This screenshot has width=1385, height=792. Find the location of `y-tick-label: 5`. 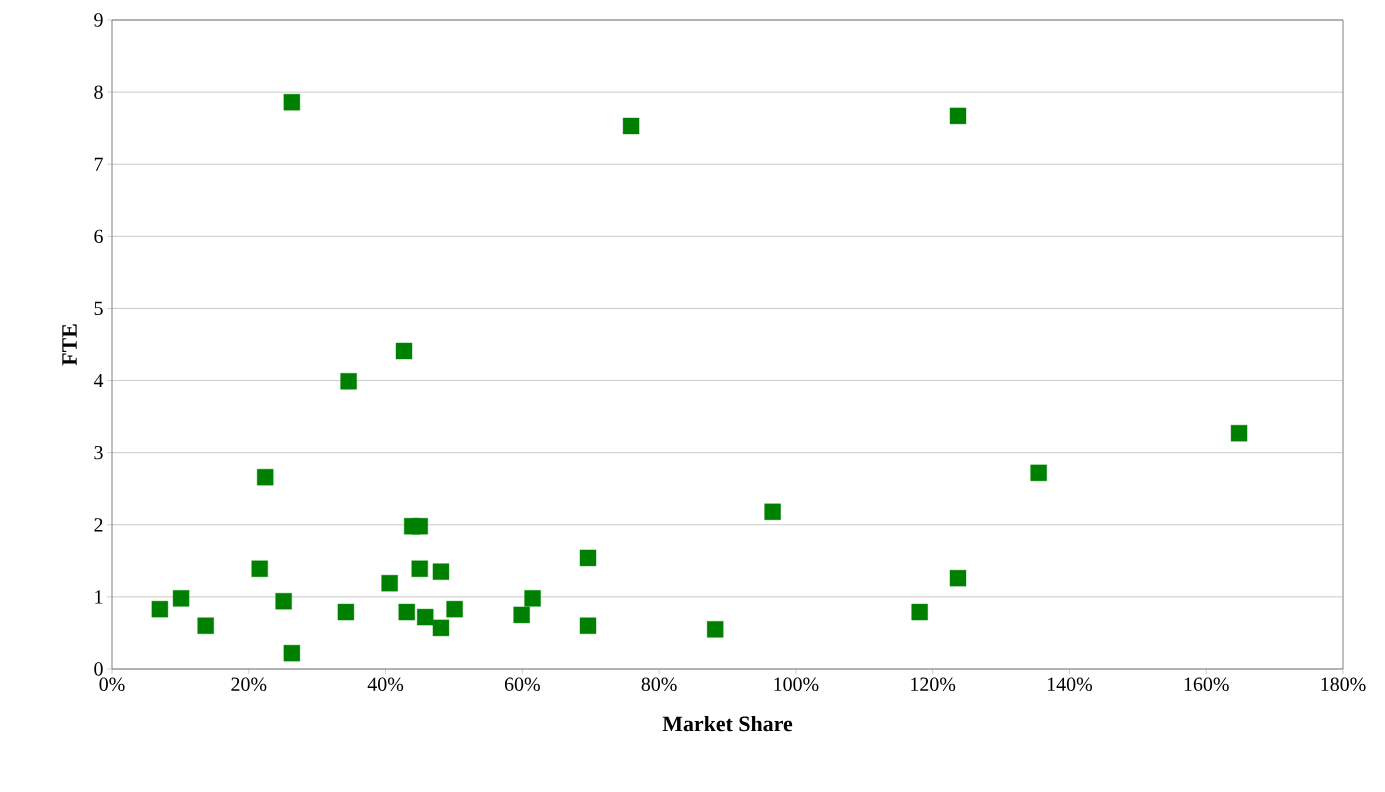

y-tick-label: 5 is located at coordinates (98, 308).